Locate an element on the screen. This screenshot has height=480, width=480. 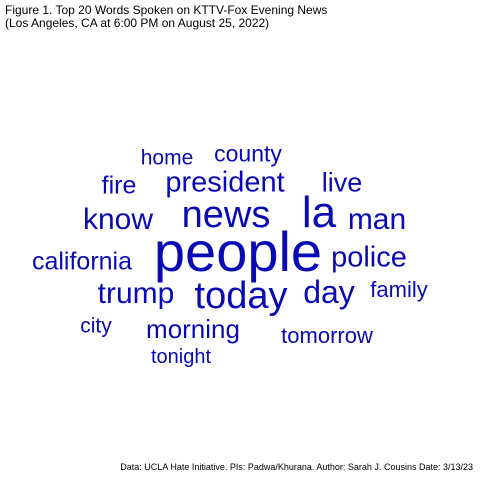
word-today: today is located at coordinates (241, 296).